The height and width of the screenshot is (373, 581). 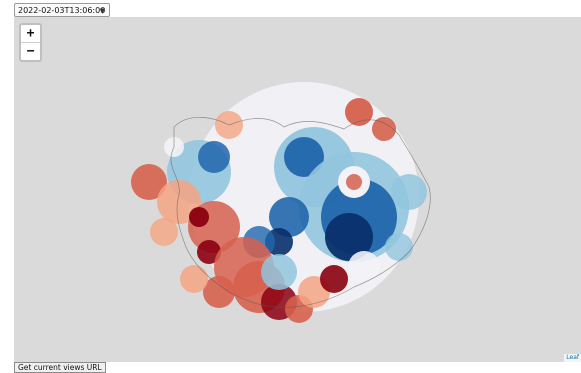 I want to click on get-current-views-url-button: Get current views URL, so click(x=60, y=367).